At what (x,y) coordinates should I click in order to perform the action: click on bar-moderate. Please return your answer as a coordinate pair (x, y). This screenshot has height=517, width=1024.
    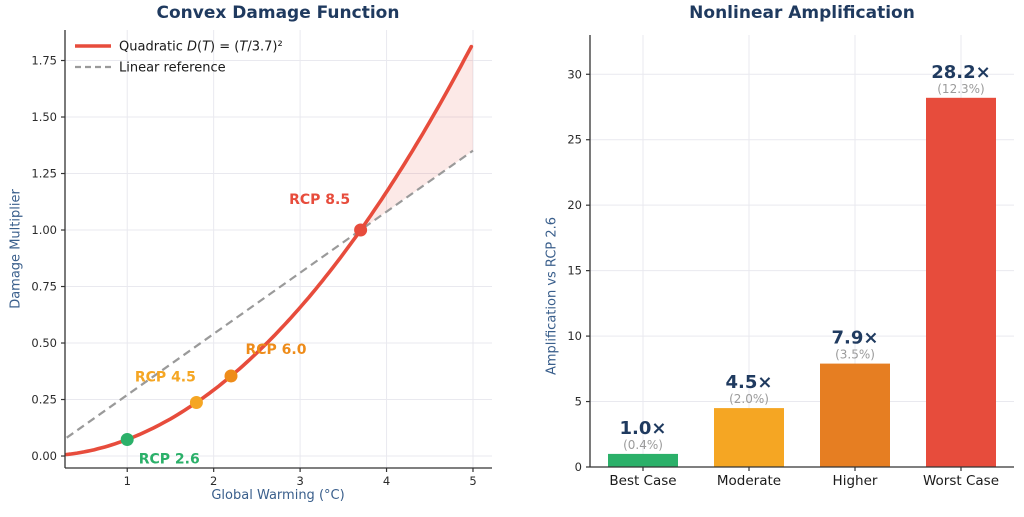
    Looking at the image, I should click on (749, 437).